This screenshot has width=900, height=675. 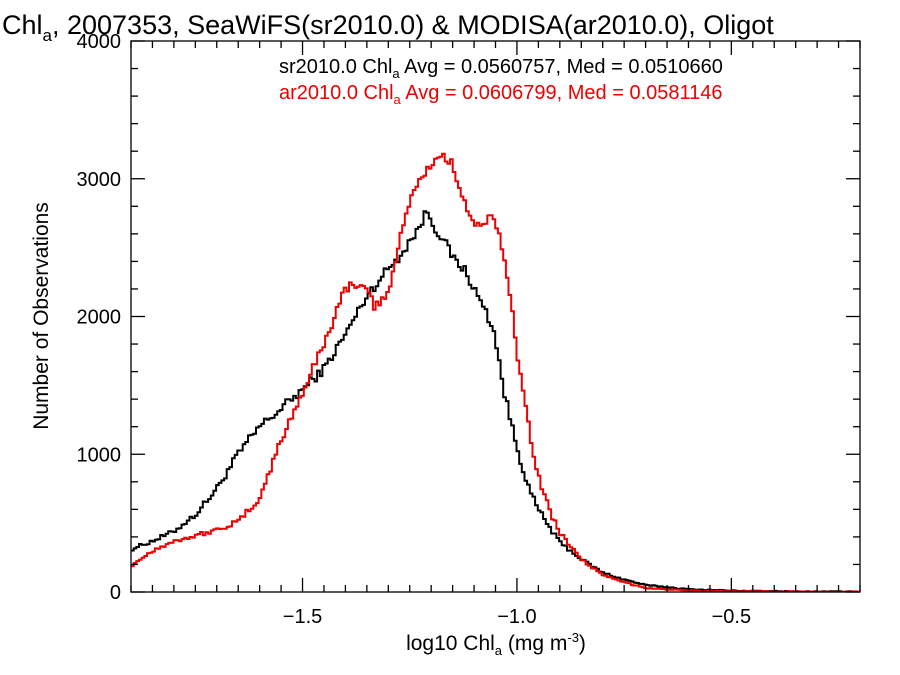 What do you see at coordinates (496, 644) in the screenshot?
I see `x-axis-label: log10 Chla (mg m-3)` at bounding box center [496, 644].